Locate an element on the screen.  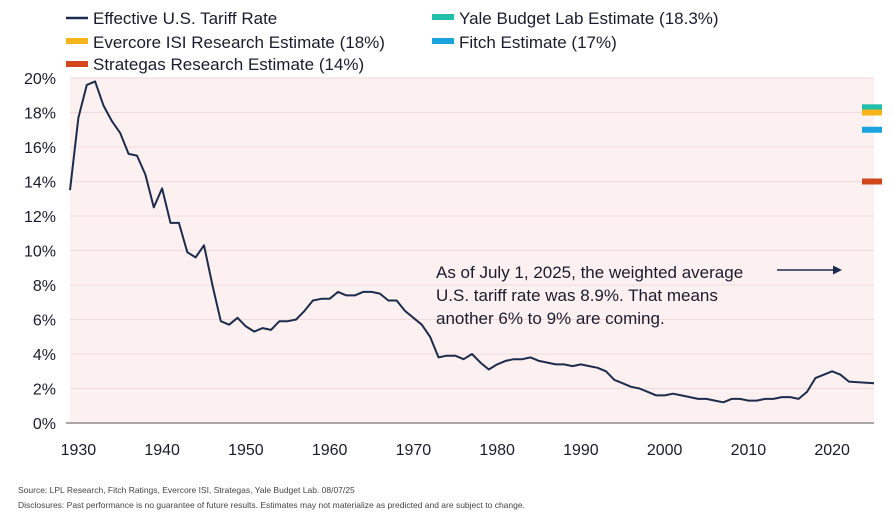
y-tick-label: 10% is located at coordinates (40, 252).